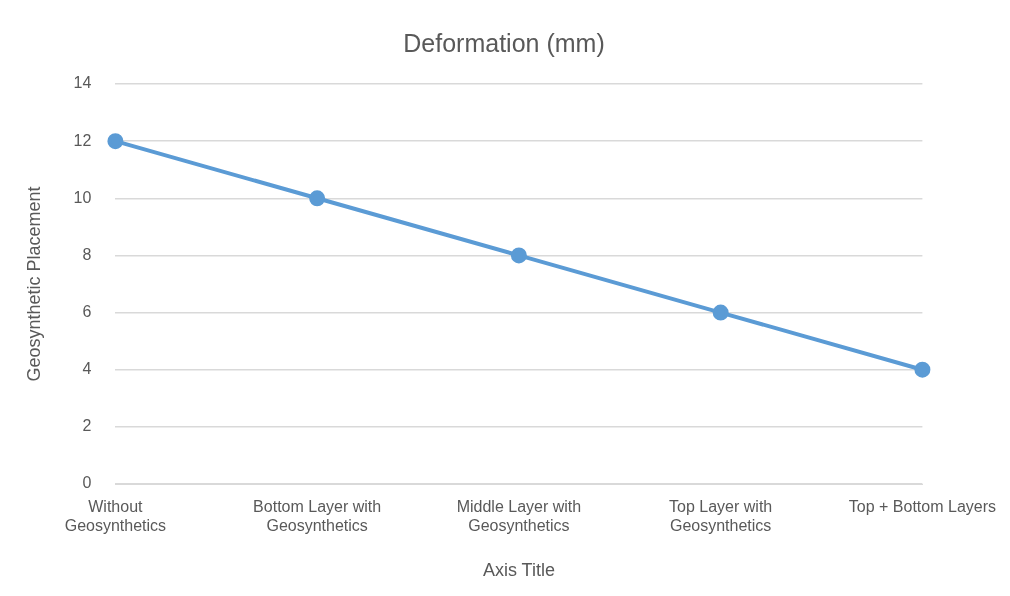 The image size is (1010, 596). I want to click on x-axis-title: Axis Title, so click(518, 570).